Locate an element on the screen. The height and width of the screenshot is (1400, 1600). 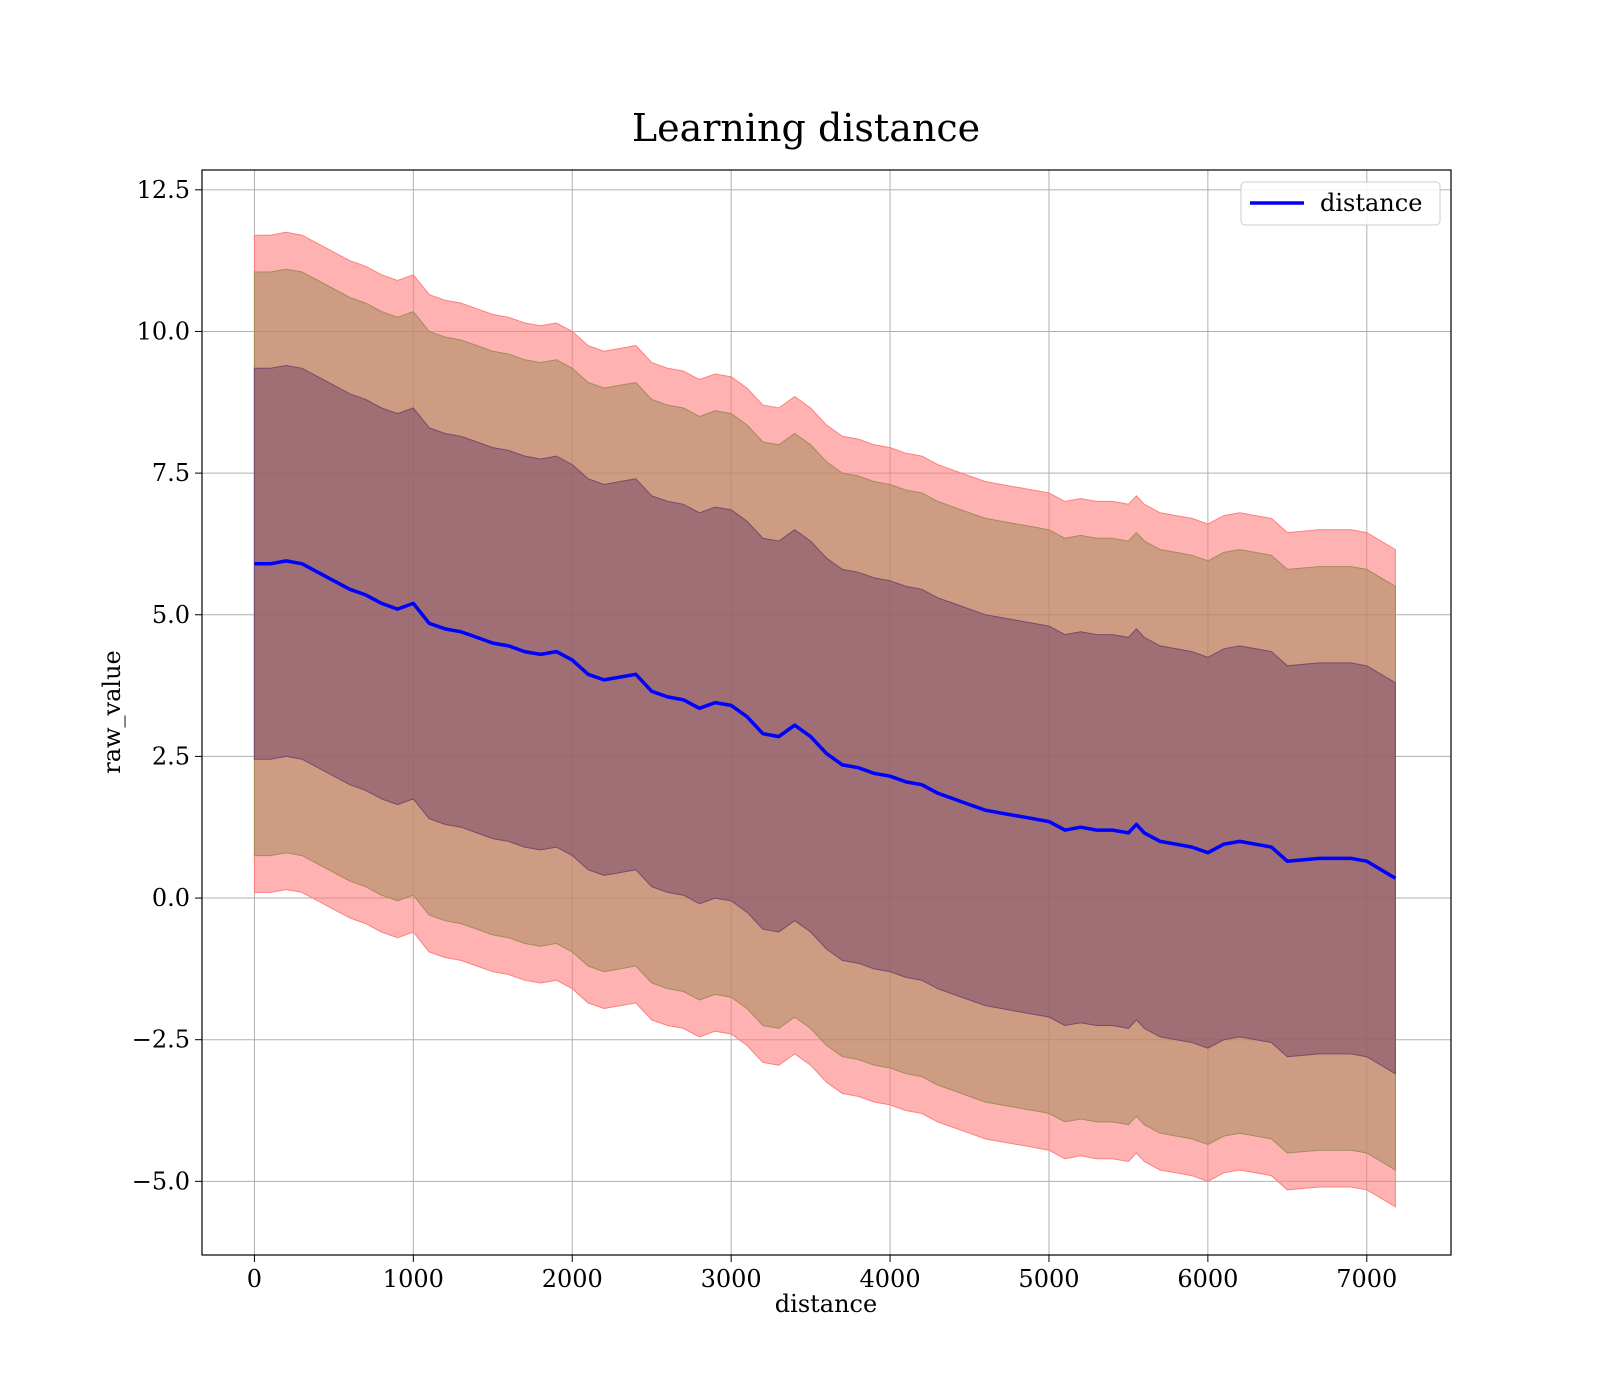
y-tick-label: 12.5 is located at coordinates (163, 190).